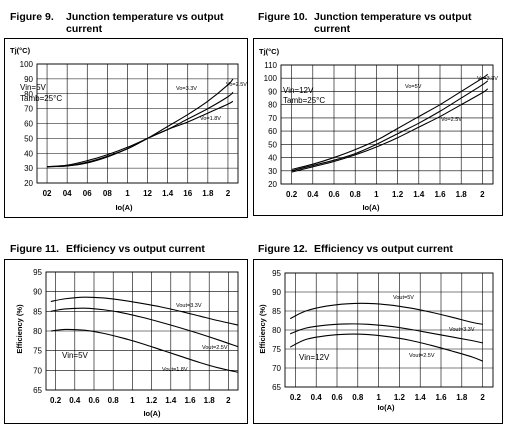  Describe the element at coordinates (187, 193) in the screenshot. I see `x-tick-label: 16` at that location.